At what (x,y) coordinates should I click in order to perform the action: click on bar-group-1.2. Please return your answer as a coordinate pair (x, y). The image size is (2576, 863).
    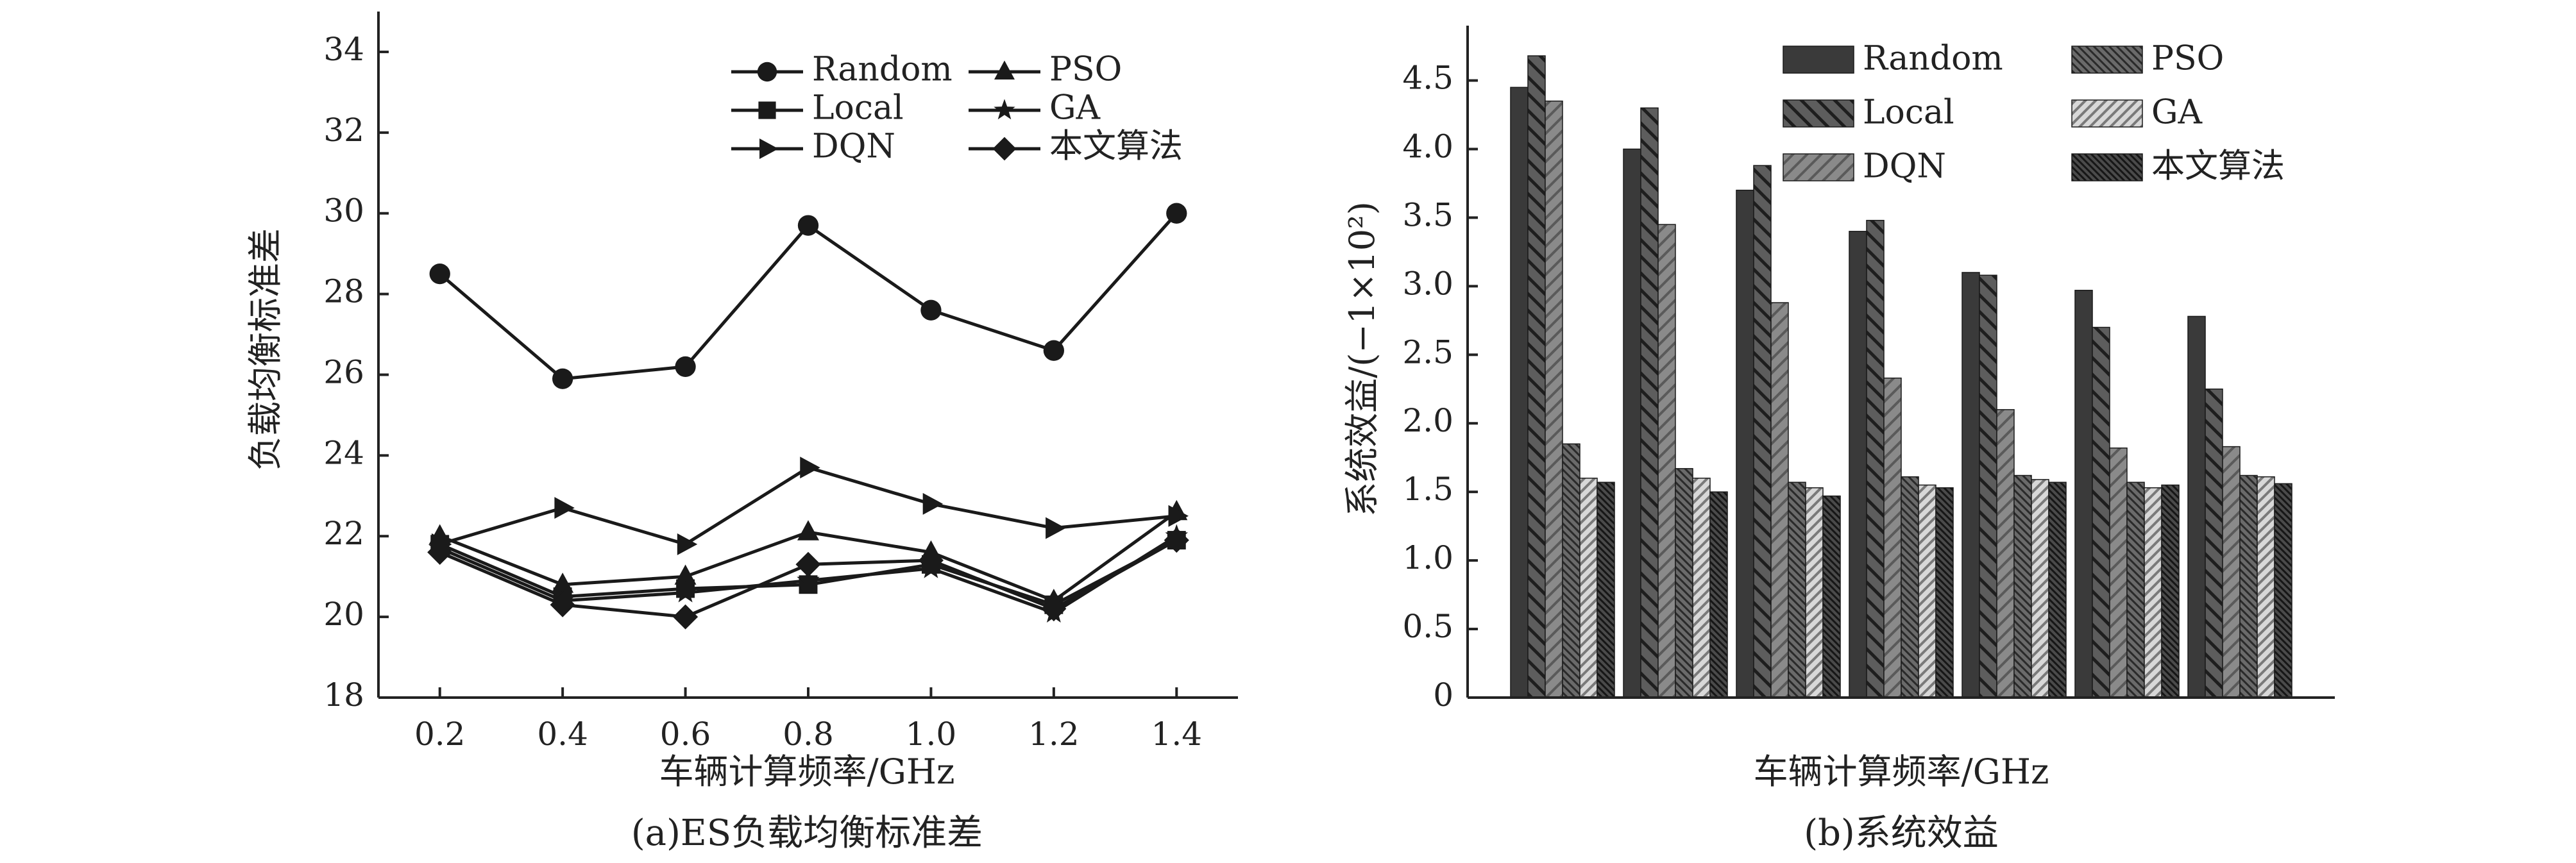
    Looking at the image, I should click on (2127, 494).